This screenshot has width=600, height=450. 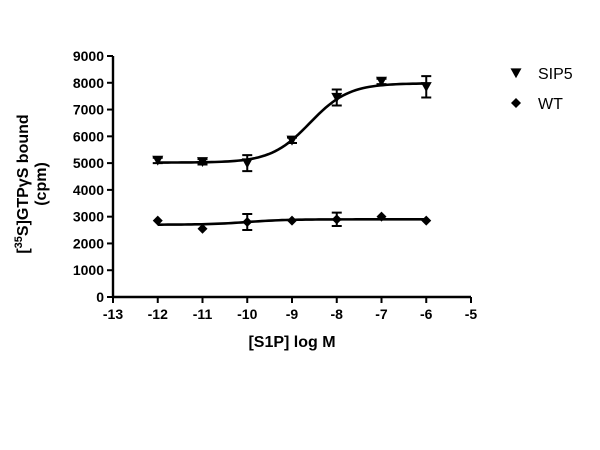 I want to click on x-tick-label: -7, so click(x=381, y=314).